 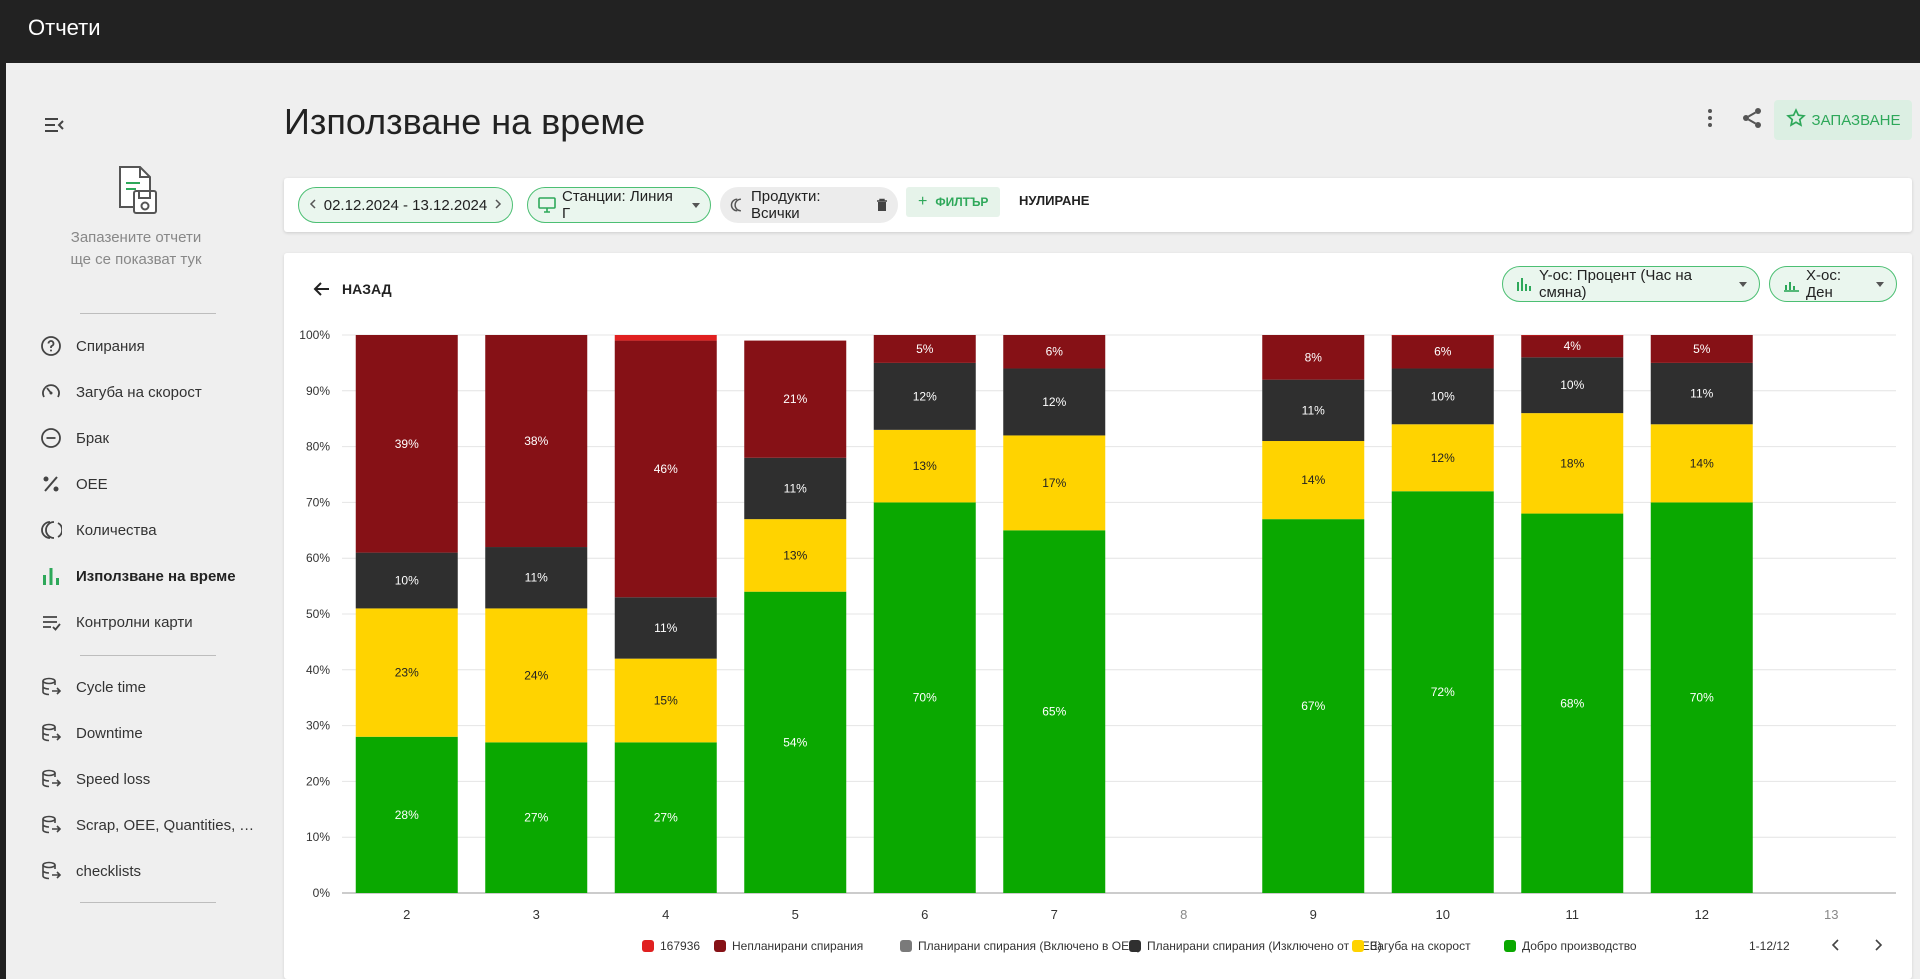 I want to click on x-axis-selector: X-ос: Ден, so click(x=1833, y=284).